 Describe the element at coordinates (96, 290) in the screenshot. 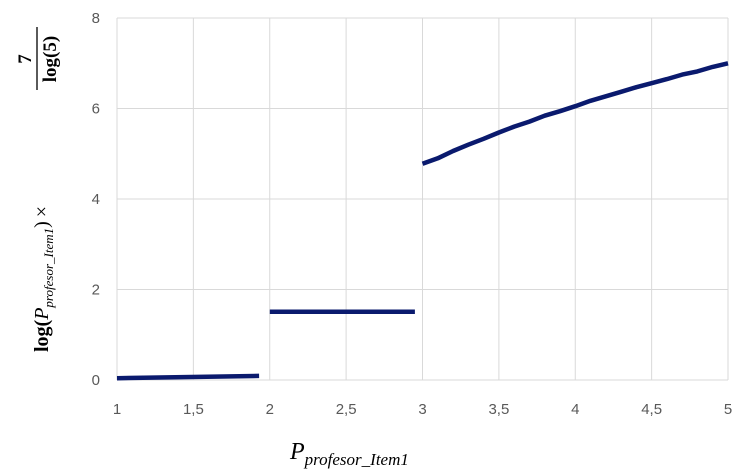

I see `y-tick-label: 2` at that location.